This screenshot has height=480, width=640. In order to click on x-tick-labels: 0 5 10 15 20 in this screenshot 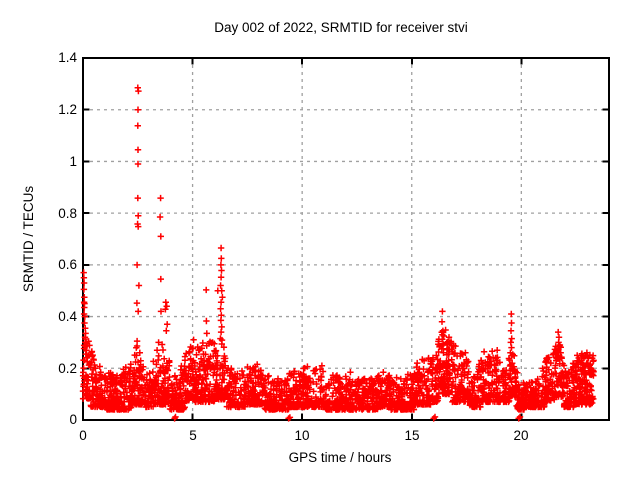, I will do `click(303, 435)`.